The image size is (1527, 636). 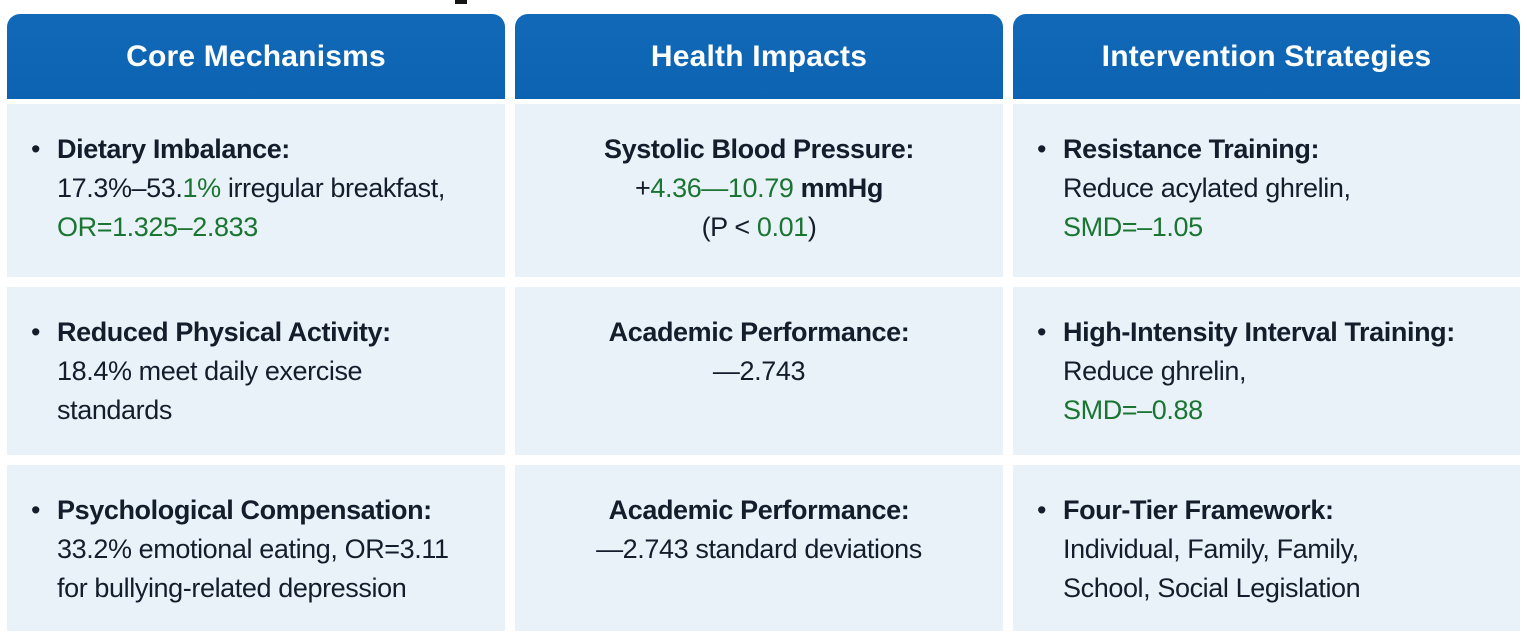 I want to click on cell-title: Resistance Training:, so click(x=1191, y=149).